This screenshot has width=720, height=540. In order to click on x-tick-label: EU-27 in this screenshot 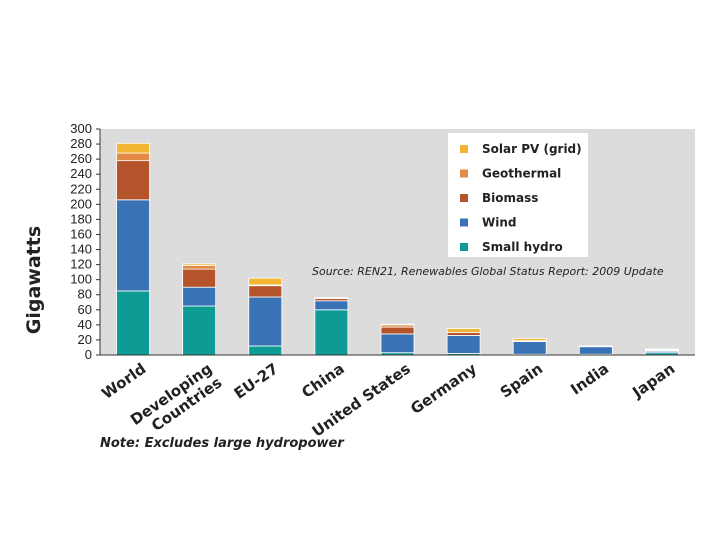, I will do `click(256, 381)`.